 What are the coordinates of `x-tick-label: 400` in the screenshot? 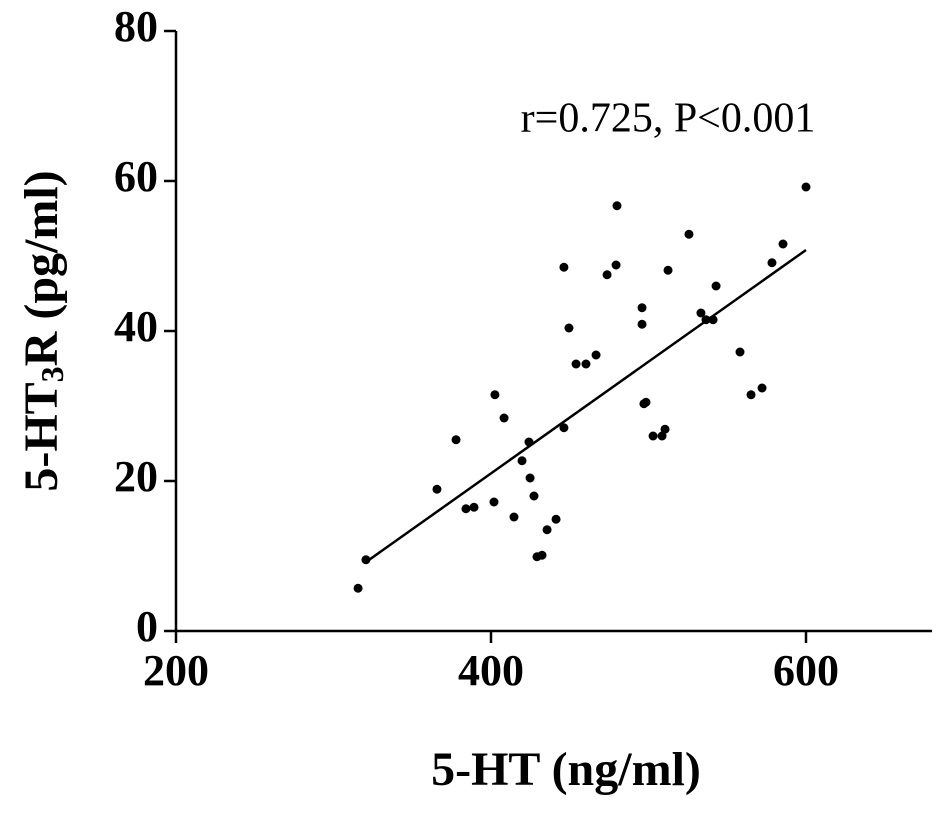 It's located at (491, 670).